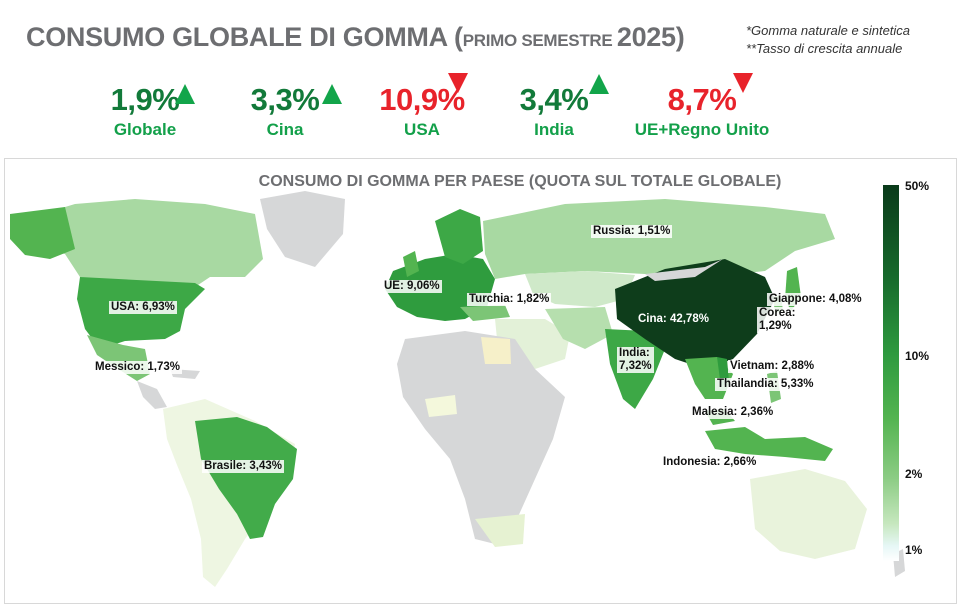 The height and width of the screenshot is (608, 961). Describe the element at coordinates (459, 236) in the screenshot. I see `scandinavia-shape` at that location.